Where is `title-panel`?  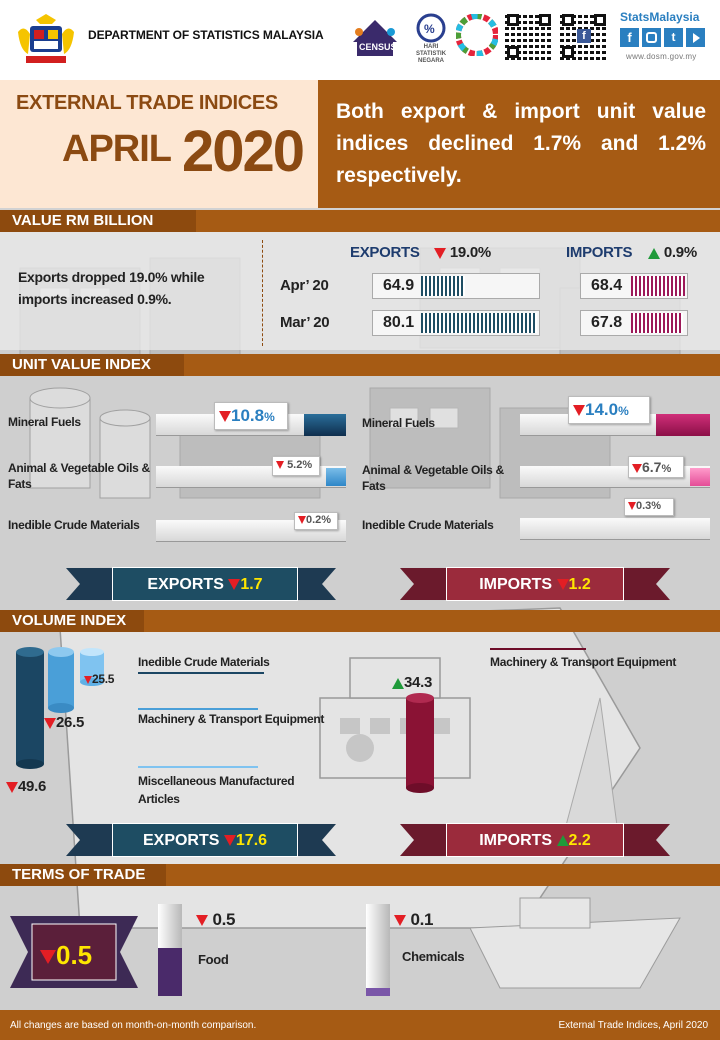
title-panel is located at coordinates (159, 144).